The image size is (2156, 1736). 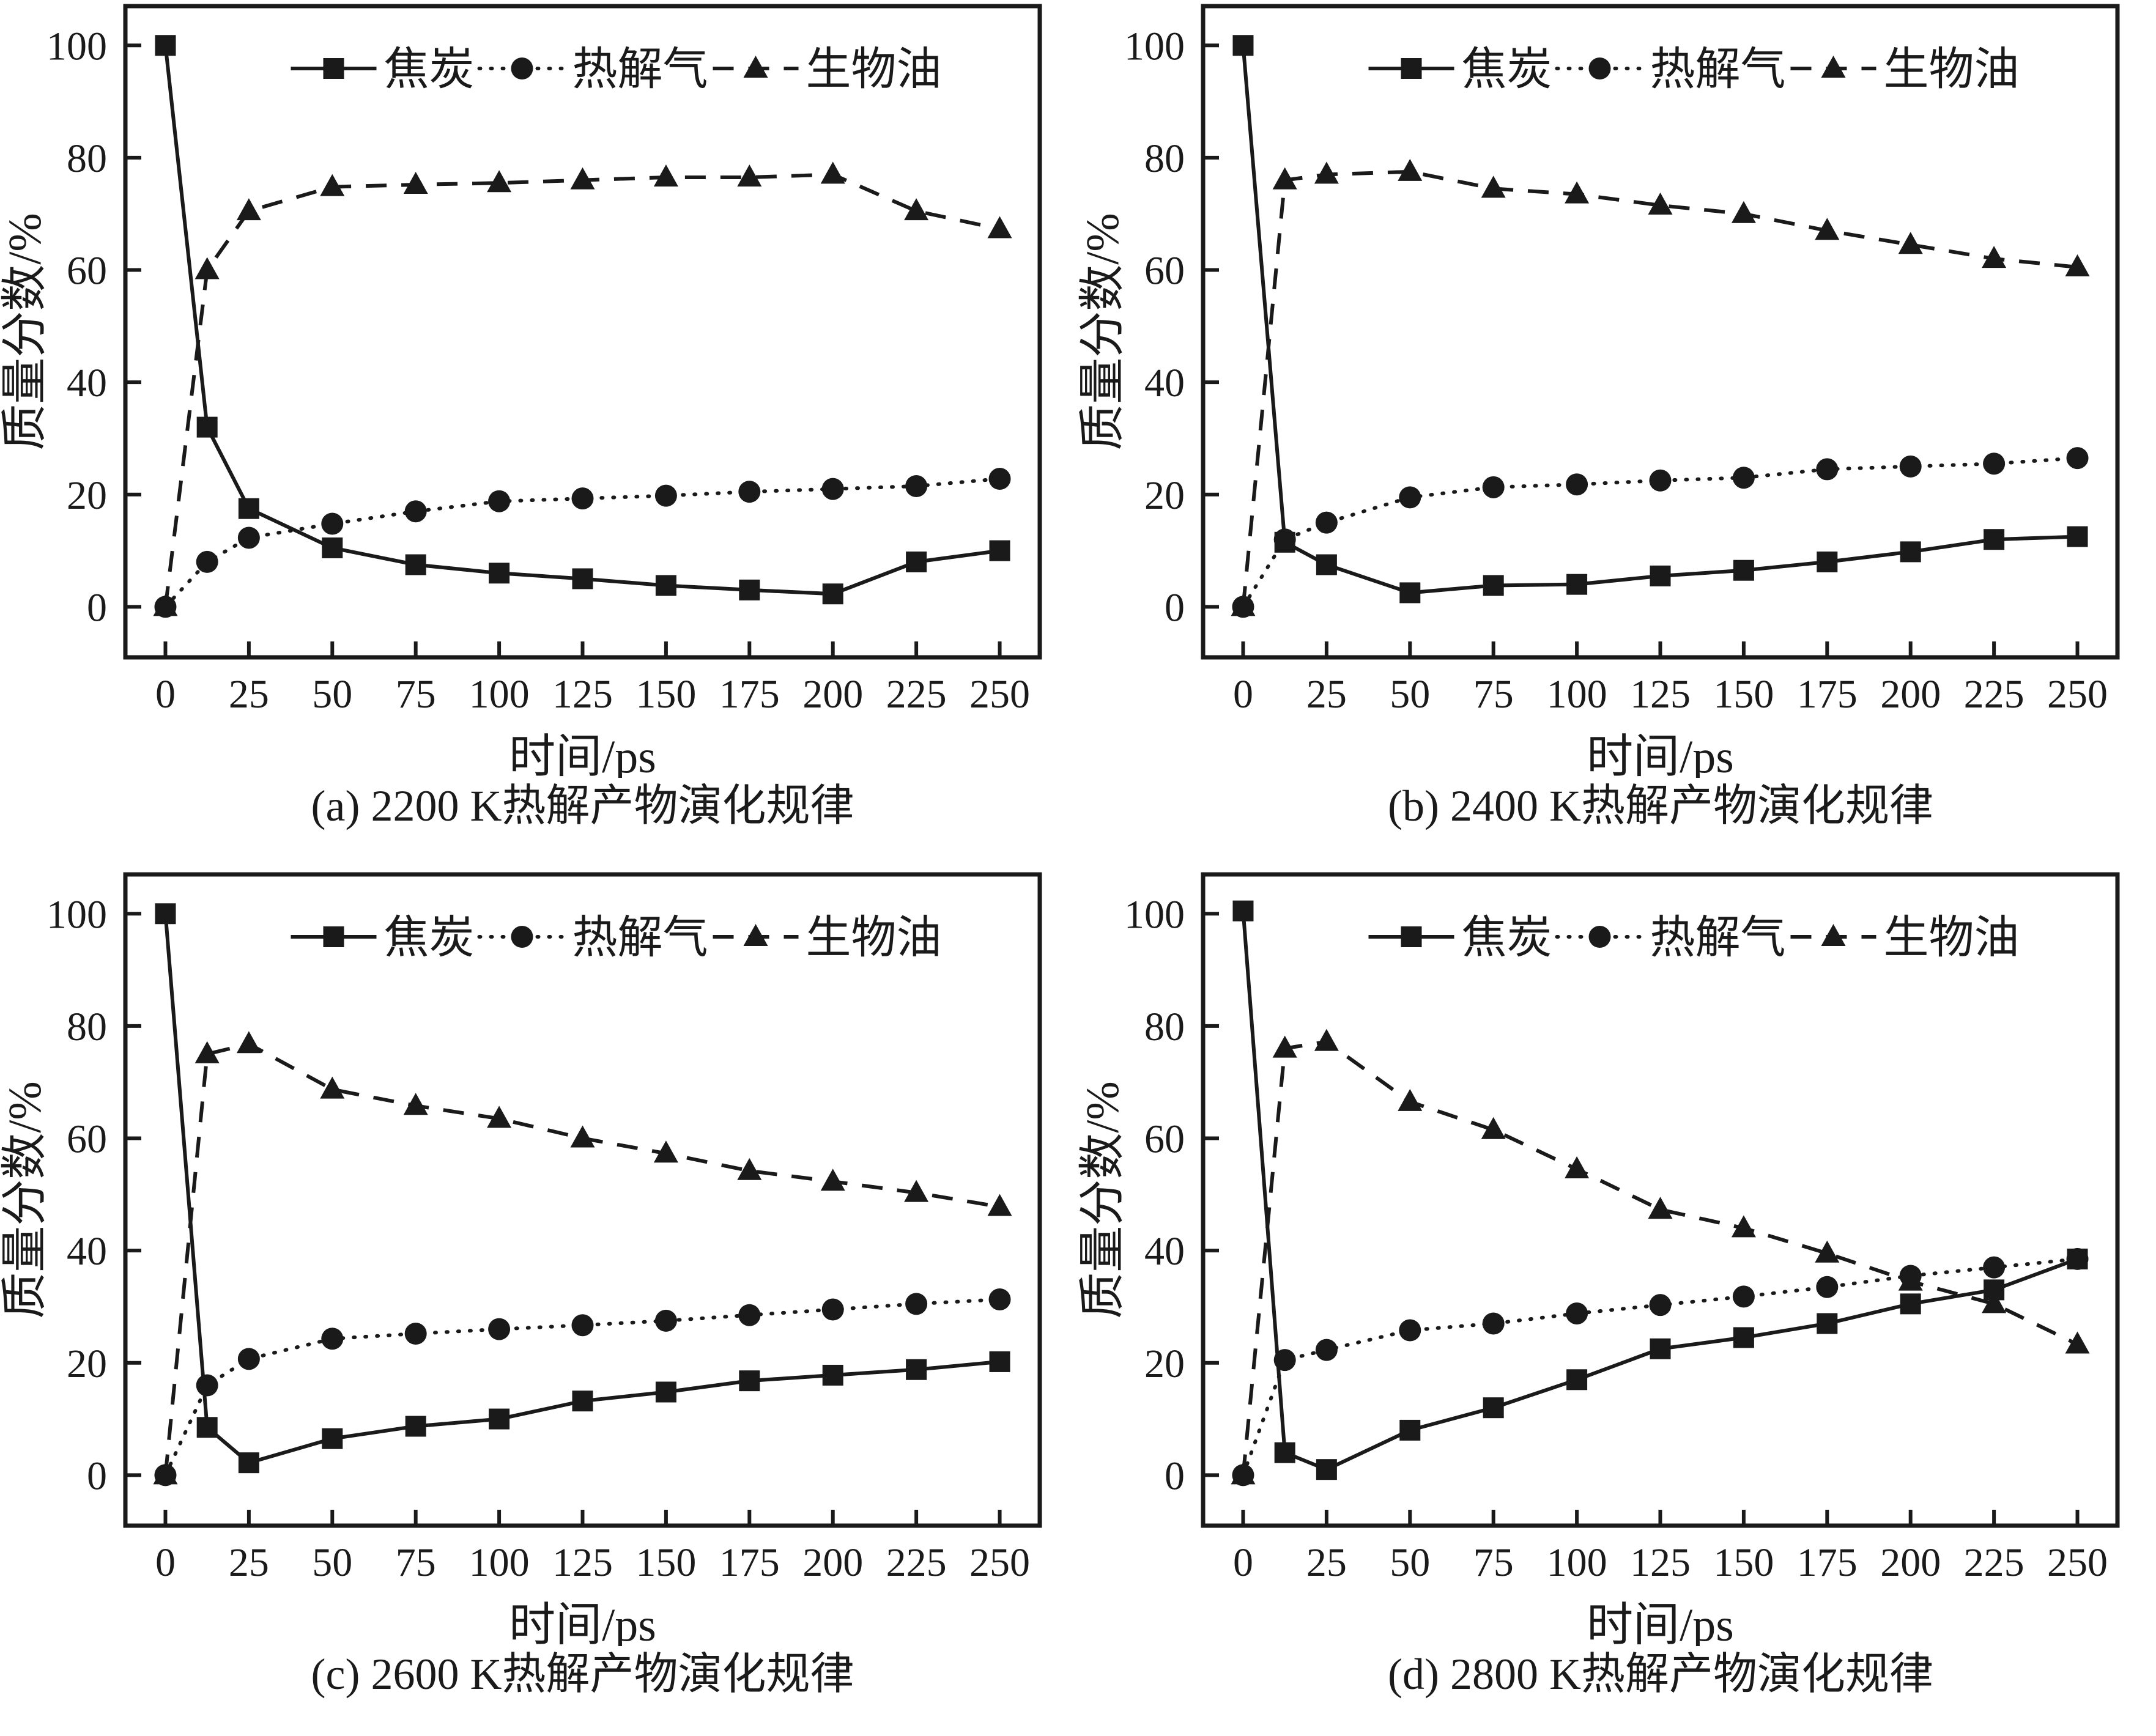 What do you see at coordinates (832, 1562) in the screenshot?
I see `x-tick-label: 200` at bounding box center [832, 1562].